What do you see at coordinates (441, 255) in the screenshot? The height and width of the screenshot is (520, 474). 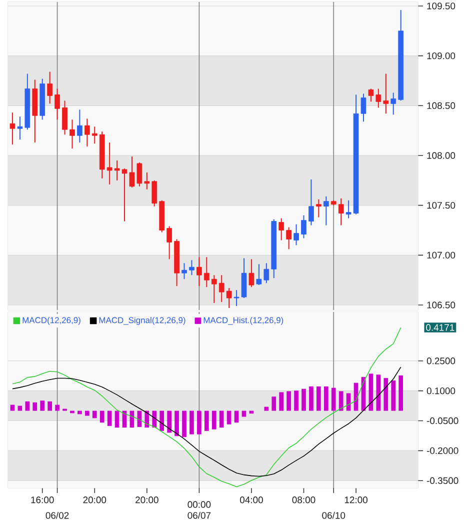 I see `y-tick-label: 107.00` at bounding box center [441, 255].